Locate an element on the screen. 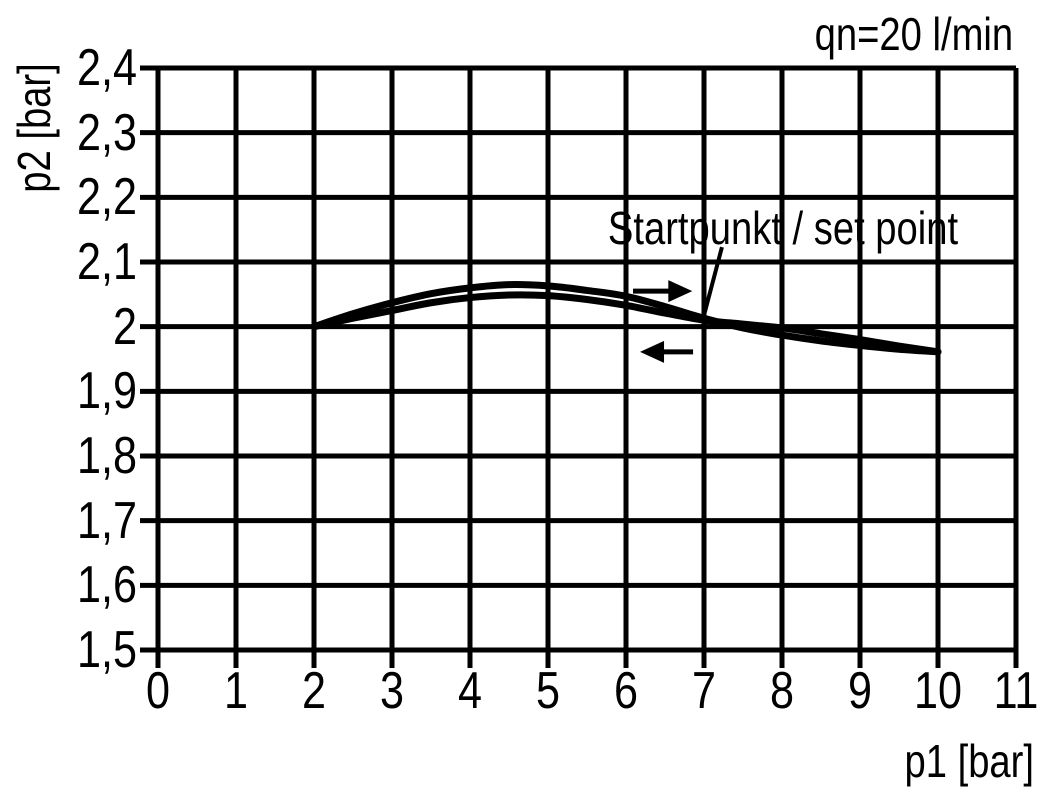  x-tick-label: 10 is located at coordinates (938, 691).